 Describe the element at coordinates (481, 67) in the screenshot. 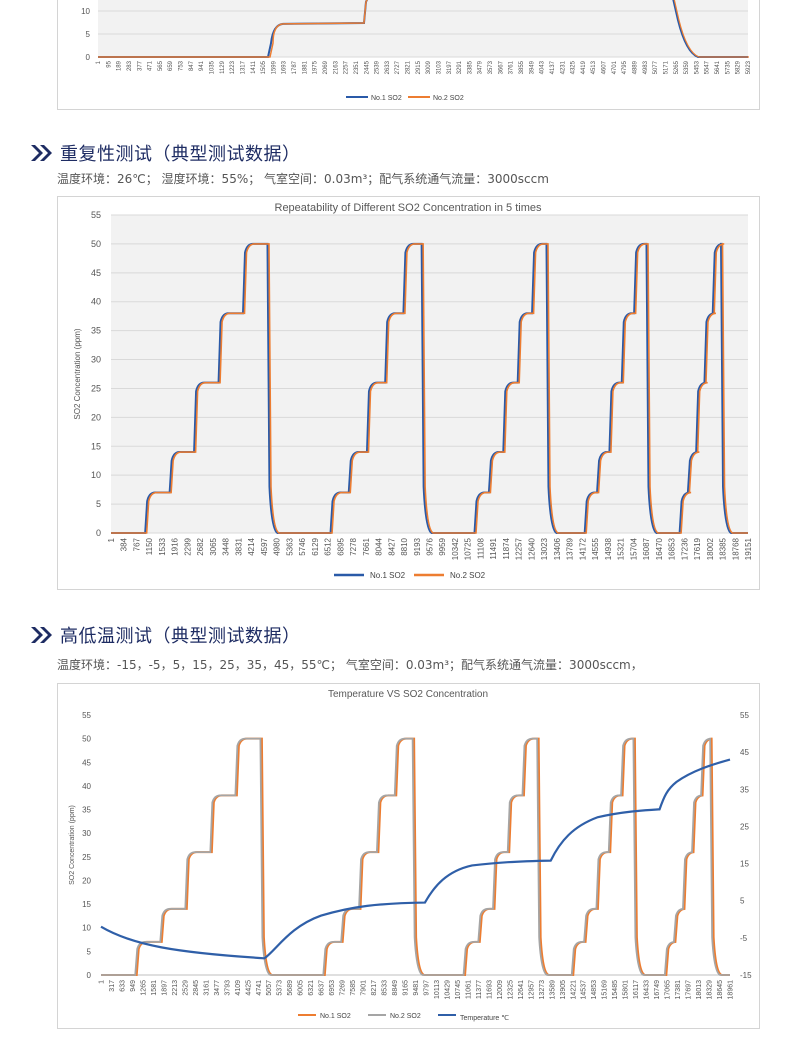

I see `x-tick-label: 3479` at that location.